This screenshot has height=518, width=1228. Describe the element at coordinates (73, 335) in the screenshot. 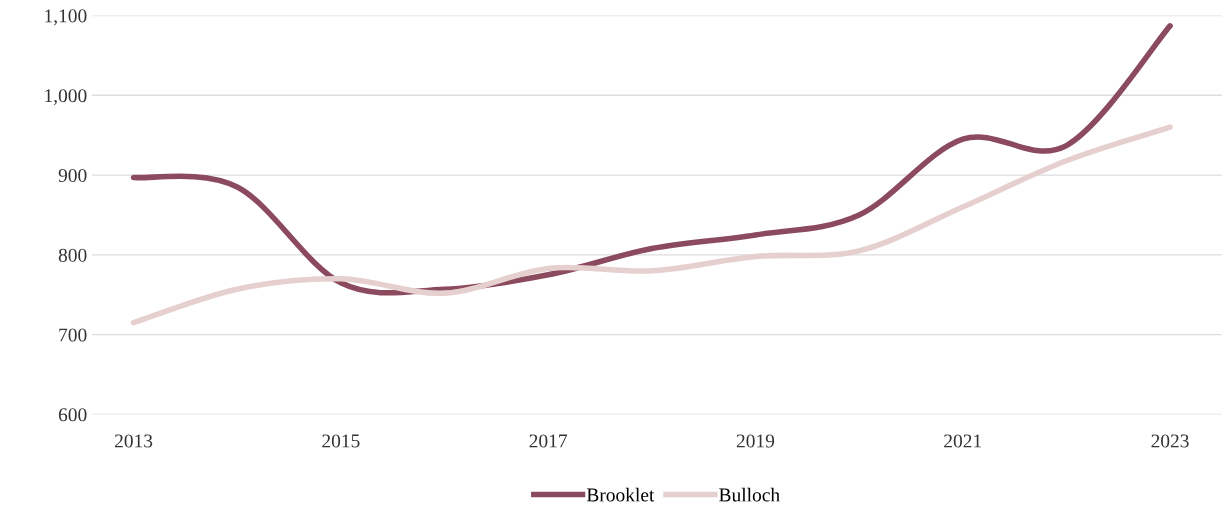

I see `y-tick-label: 700` at that location.